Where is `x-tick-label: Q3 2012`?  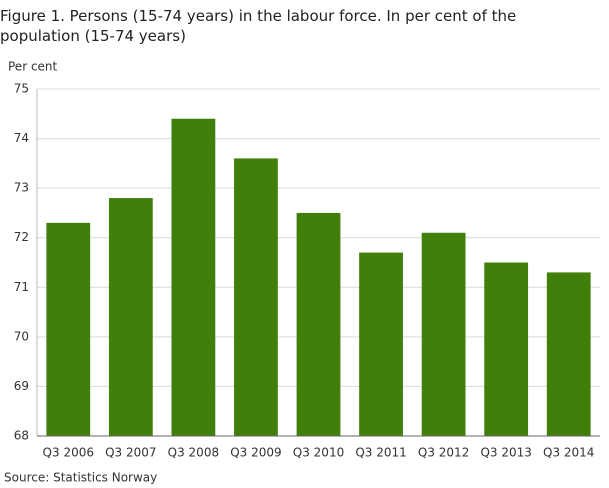 x-tick-label: Q3 2012 is located at coordinates (443, 453).